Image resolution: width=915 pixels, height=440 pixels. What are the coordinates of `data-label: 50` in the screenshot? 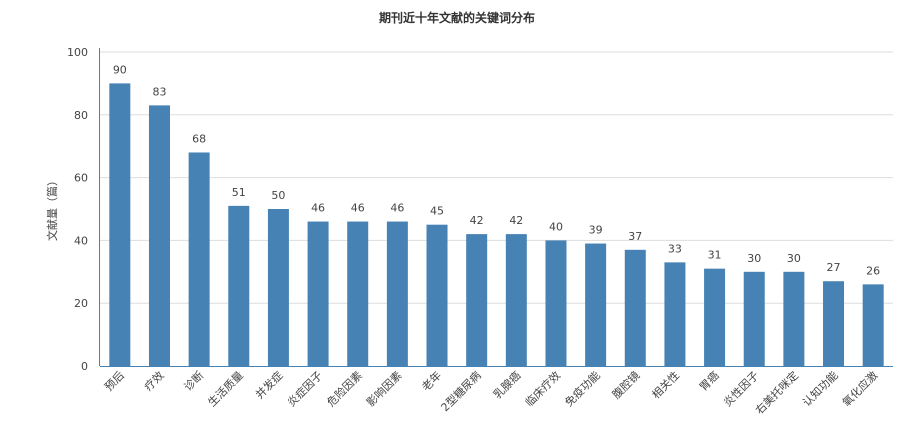 It's located at (278, 195).